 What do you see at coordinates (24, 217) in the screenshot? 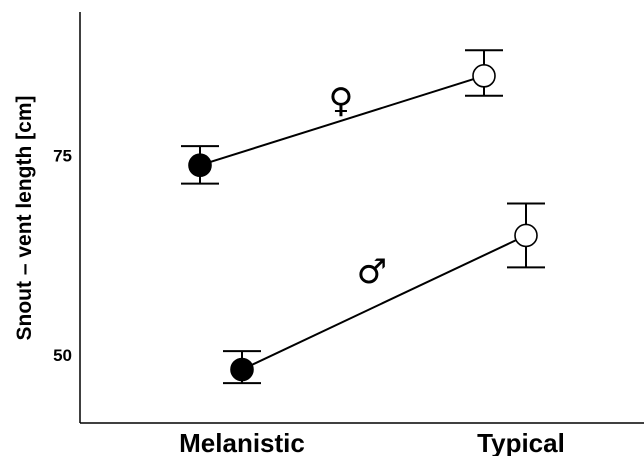
I see `y-axis-title: Snout – vent length [cm]` at bounding box center [24, 217].